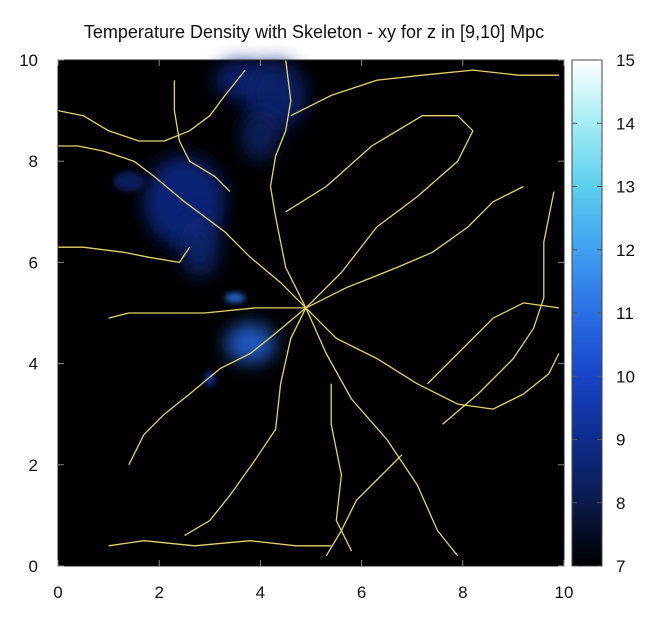  Describe the element at coordinates (620, 566) in the screenshot. I see `colorbar-tick-label: 7` at that location.